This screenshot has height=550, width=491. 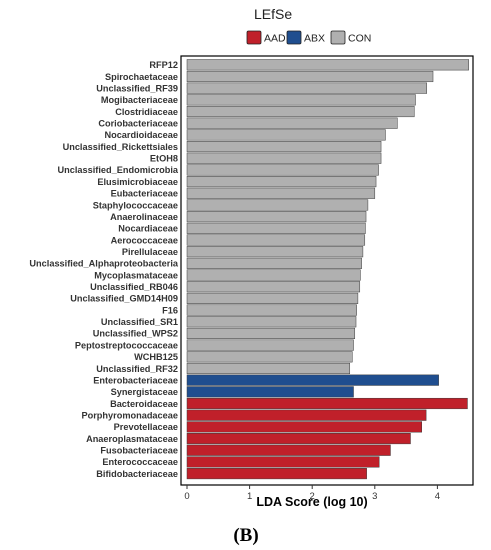 What do you see at coordinates (118, 170) in the screenshot?
I see `category-label: Unclassified_Endomicrobia` at bounding box center [118, 170].